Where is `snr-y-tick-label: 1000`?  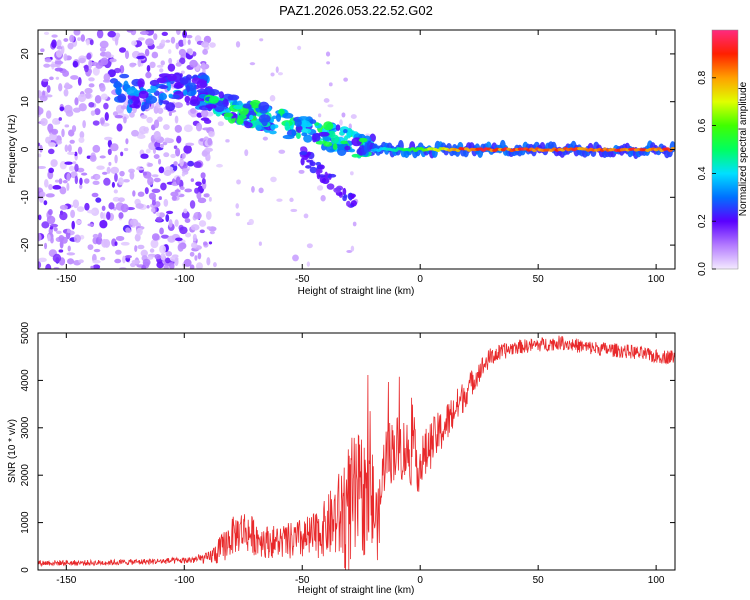
snr-y-tick-label: 1000 is located at coordinates (25, 522).